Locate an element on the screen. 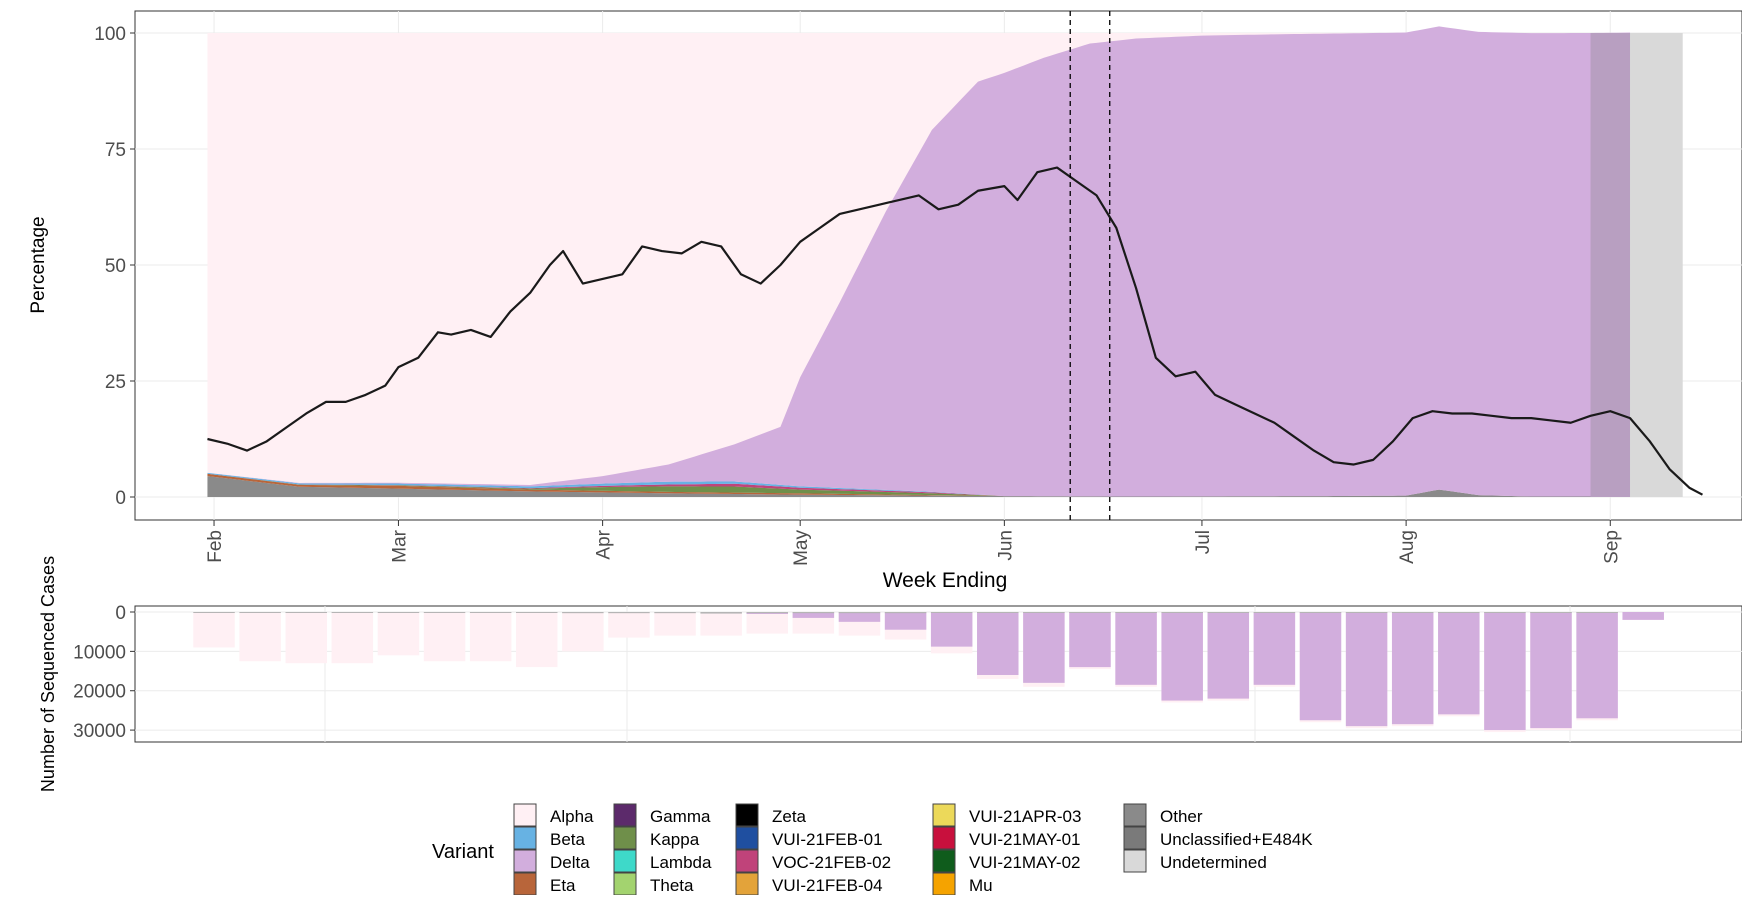 This screenshot has width=1742, height=900. top-x-tick-label: Feb is located at coordinates (215, 546).